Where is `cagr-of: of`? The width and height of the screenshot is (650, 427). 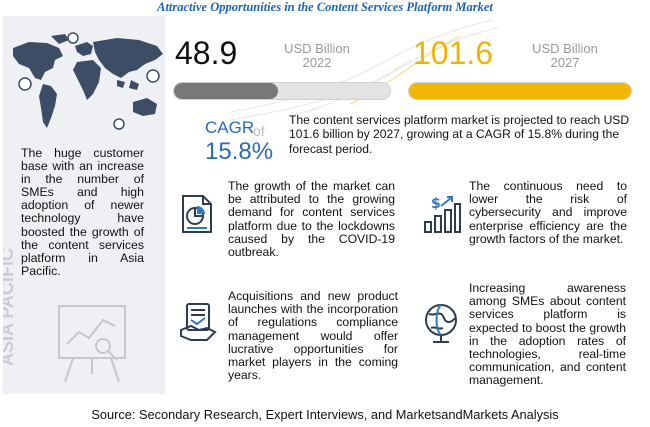
cagr-of: of is located at coordinates (259, 131).